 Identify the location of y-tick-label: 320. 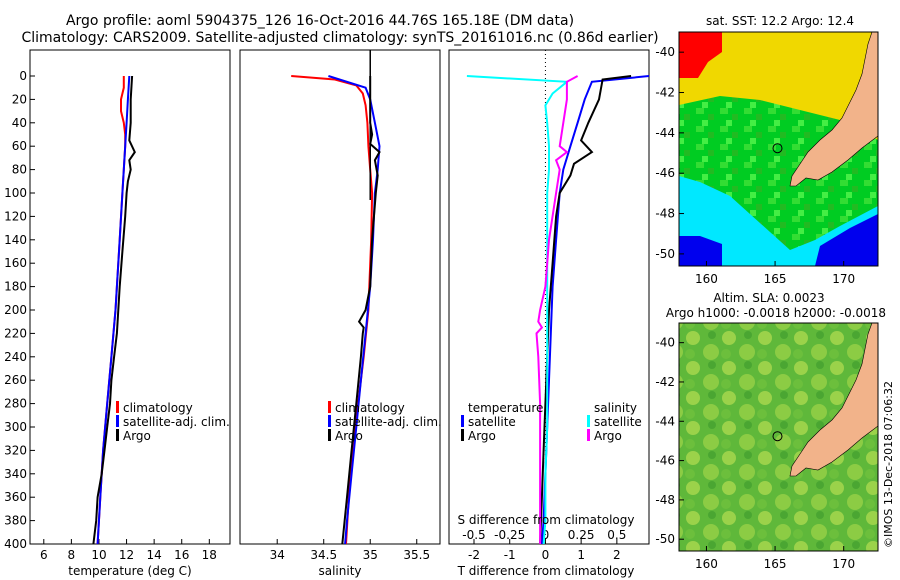
(15, 450).